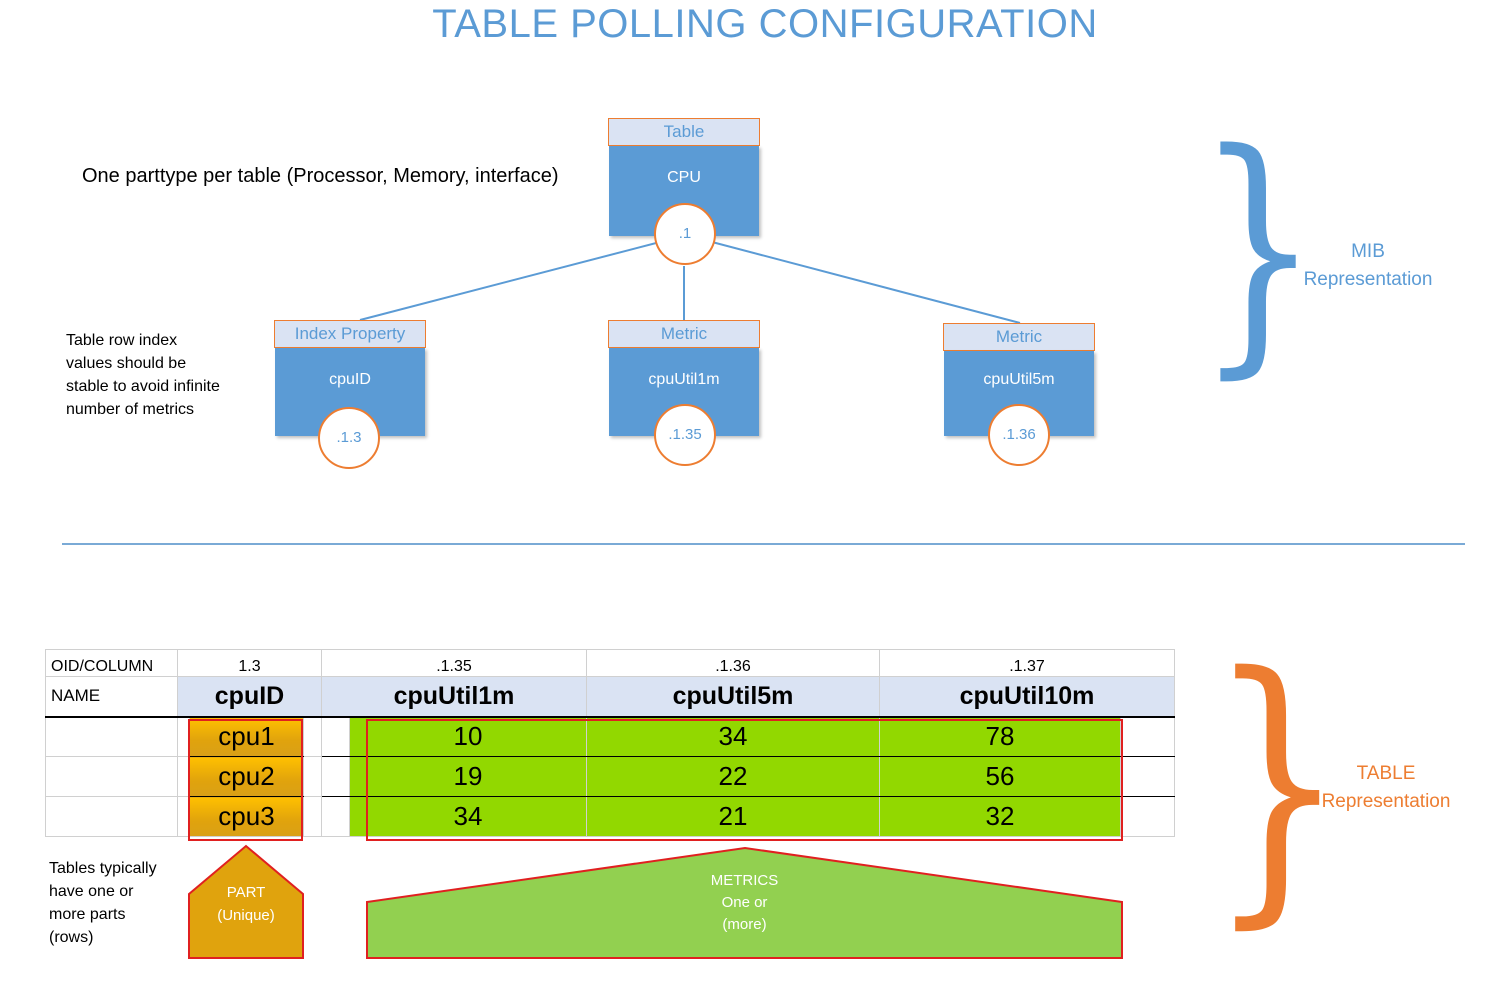 Image resolution: width=1499 pixels, height=1006 pixels. Describe the element at coordinates (744, 924) in the screenshot. I see `callout-line: (more)` at that location.